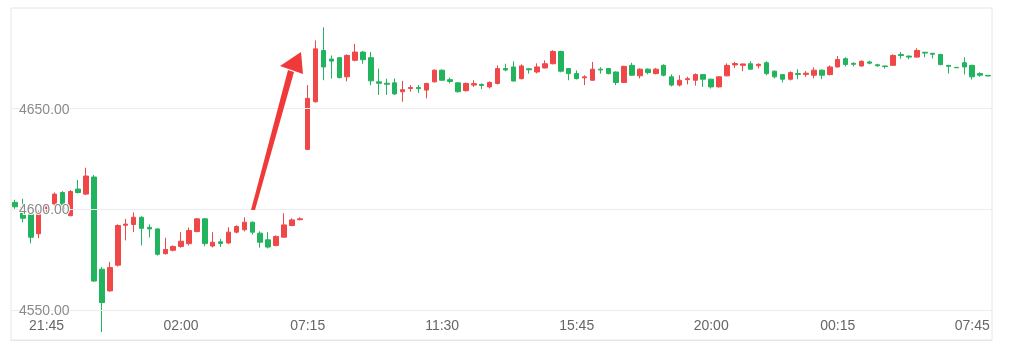 The height and width of the screenshot is (357, 1024). Describe the element at coordinates (308, 325) in the screenshot. I see `x-tick-label: 07:15` at that location.